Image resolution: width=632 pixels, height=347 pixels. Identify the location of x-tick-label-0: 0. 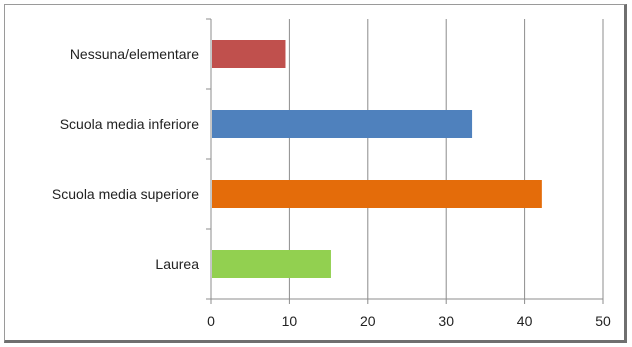
(211, 321).